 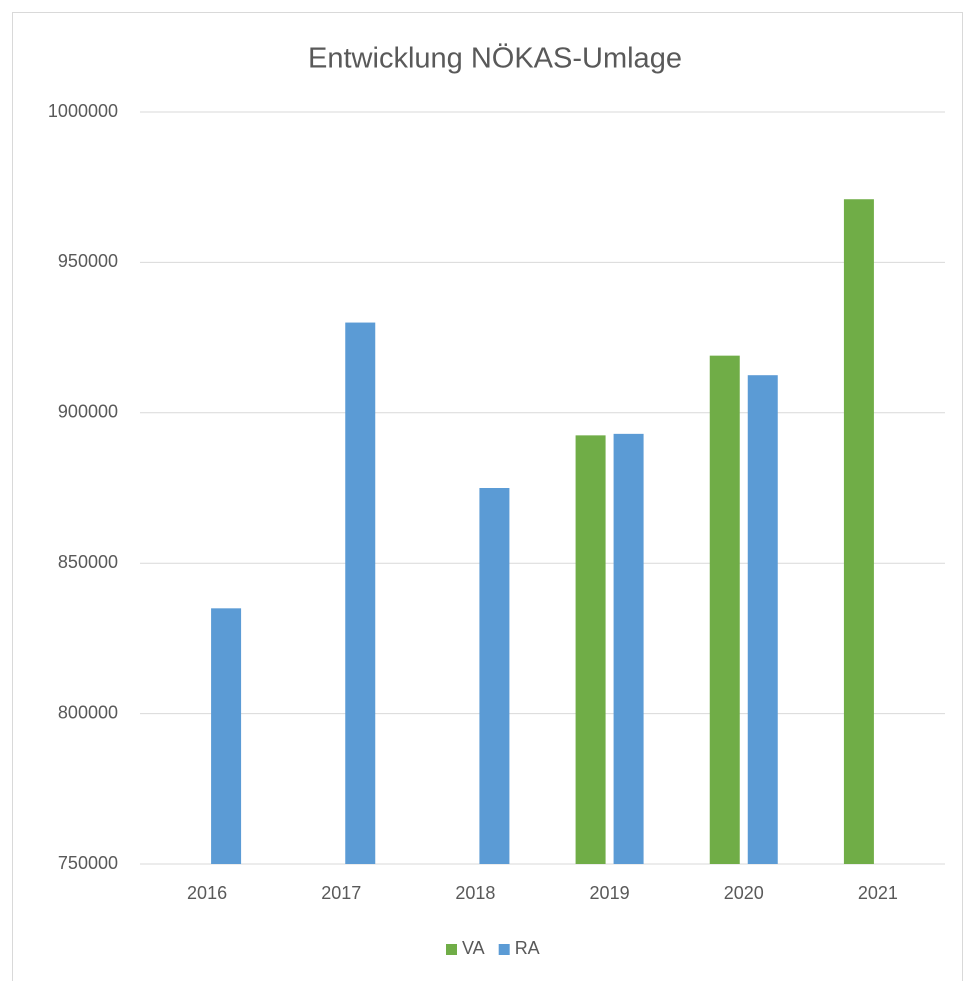 What do you see at coordinates (341, 893) in the screenshot?
I see `x-tick-label: 2017` at bounding box center [341, 893].